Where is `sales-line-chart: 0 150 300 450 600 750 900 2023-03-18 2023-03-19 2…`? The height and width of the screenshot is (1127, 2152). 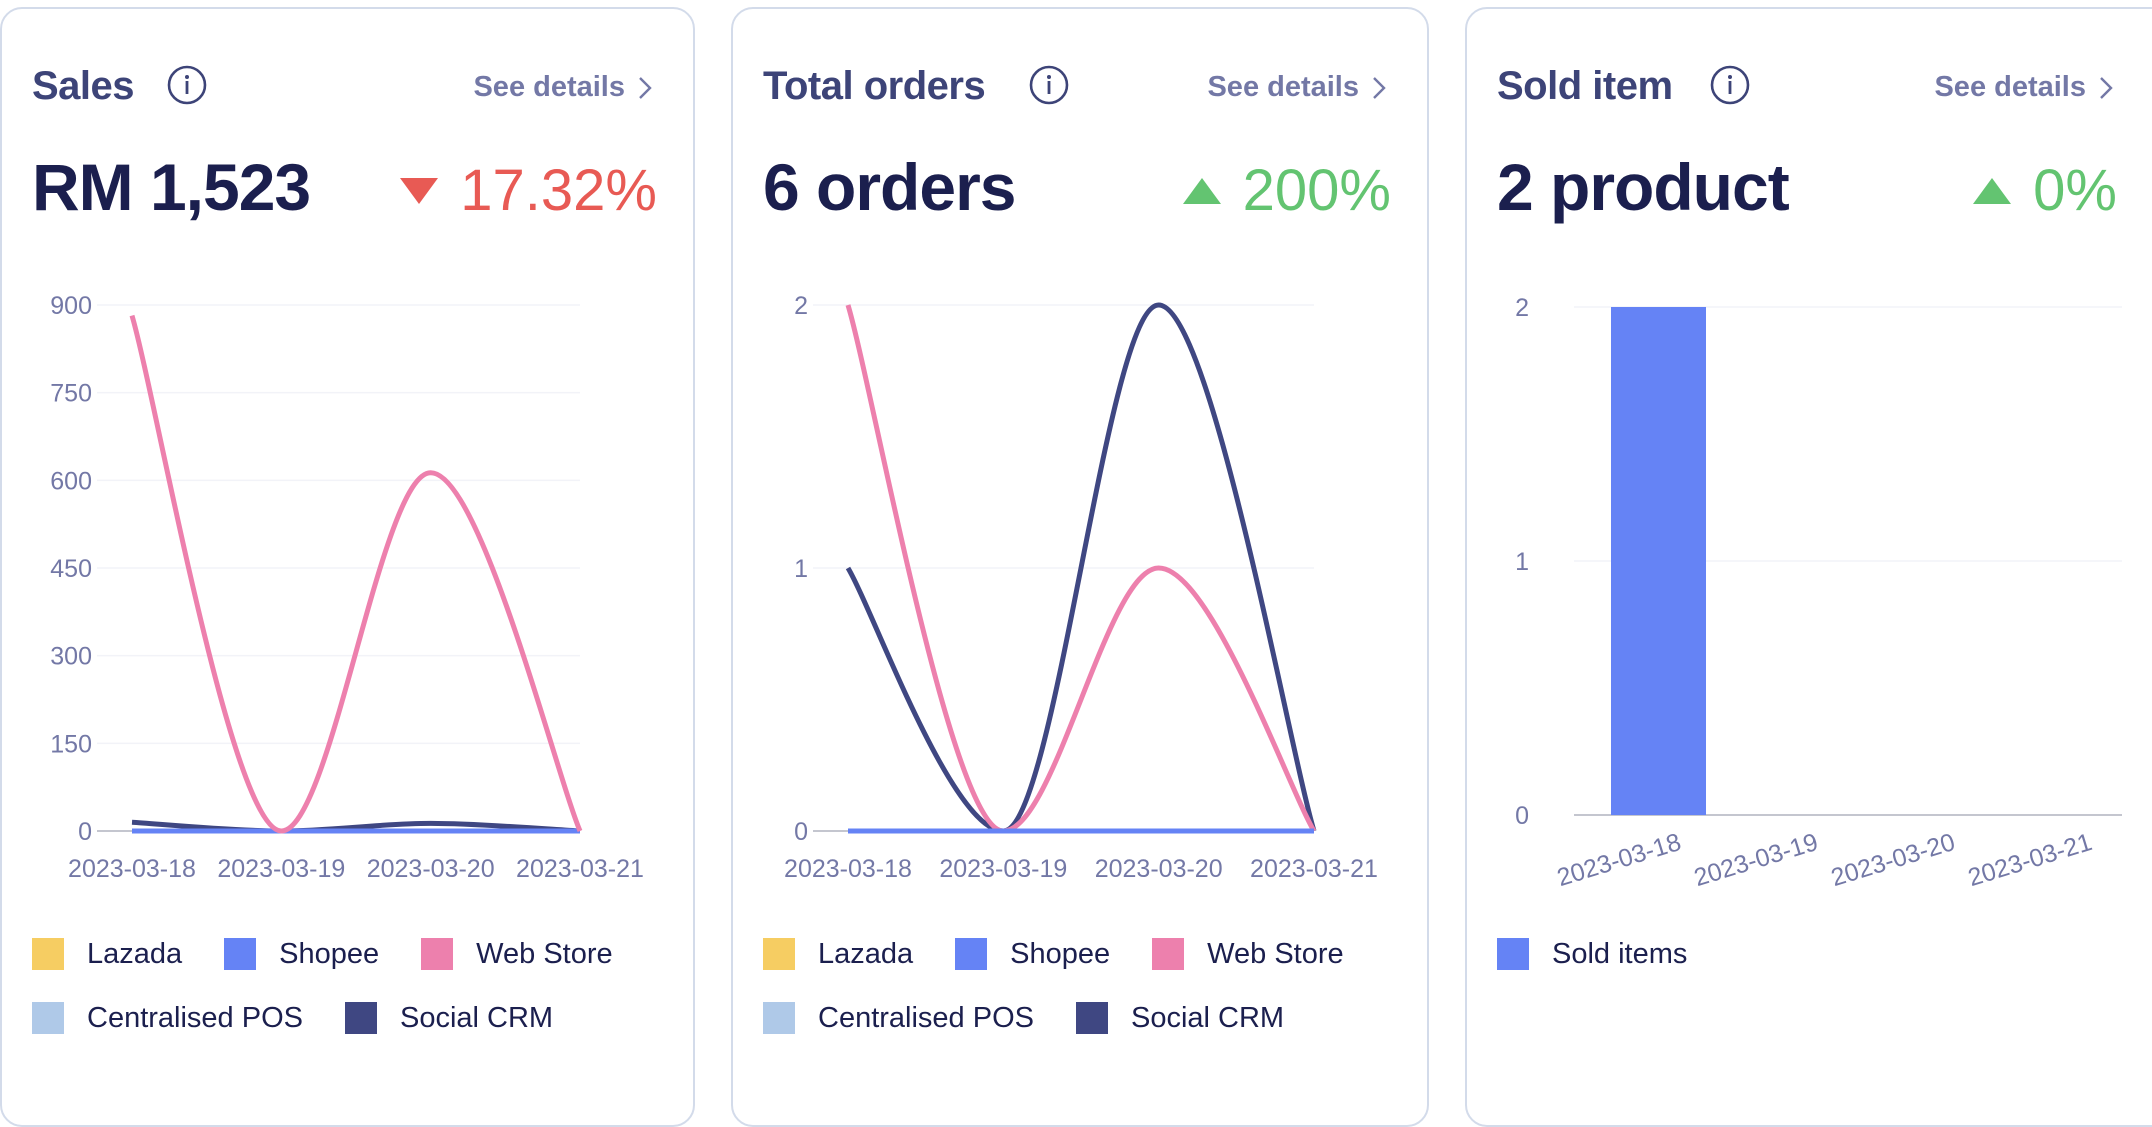 sales-line-chart: 0 150 300 450 600 750 900 2023-03-18 2023-03-19 2… is located at coordinates (347, 587).